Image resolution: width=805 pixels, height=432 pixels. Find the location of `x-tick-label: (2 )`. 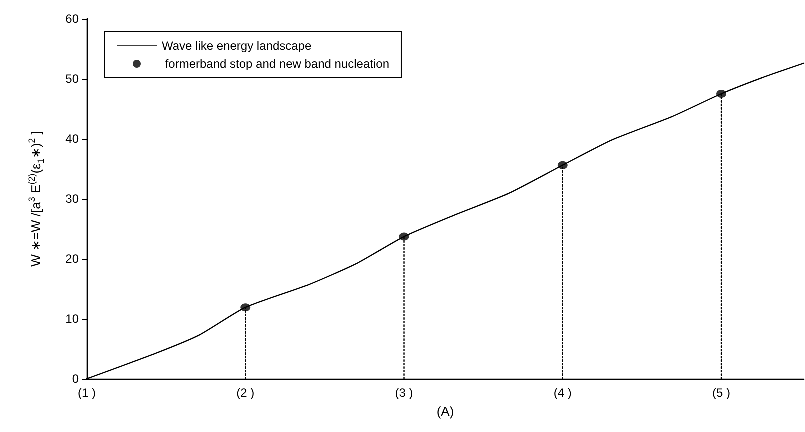

x-tick-label: (2 ) is located at coordinates (245, 393).